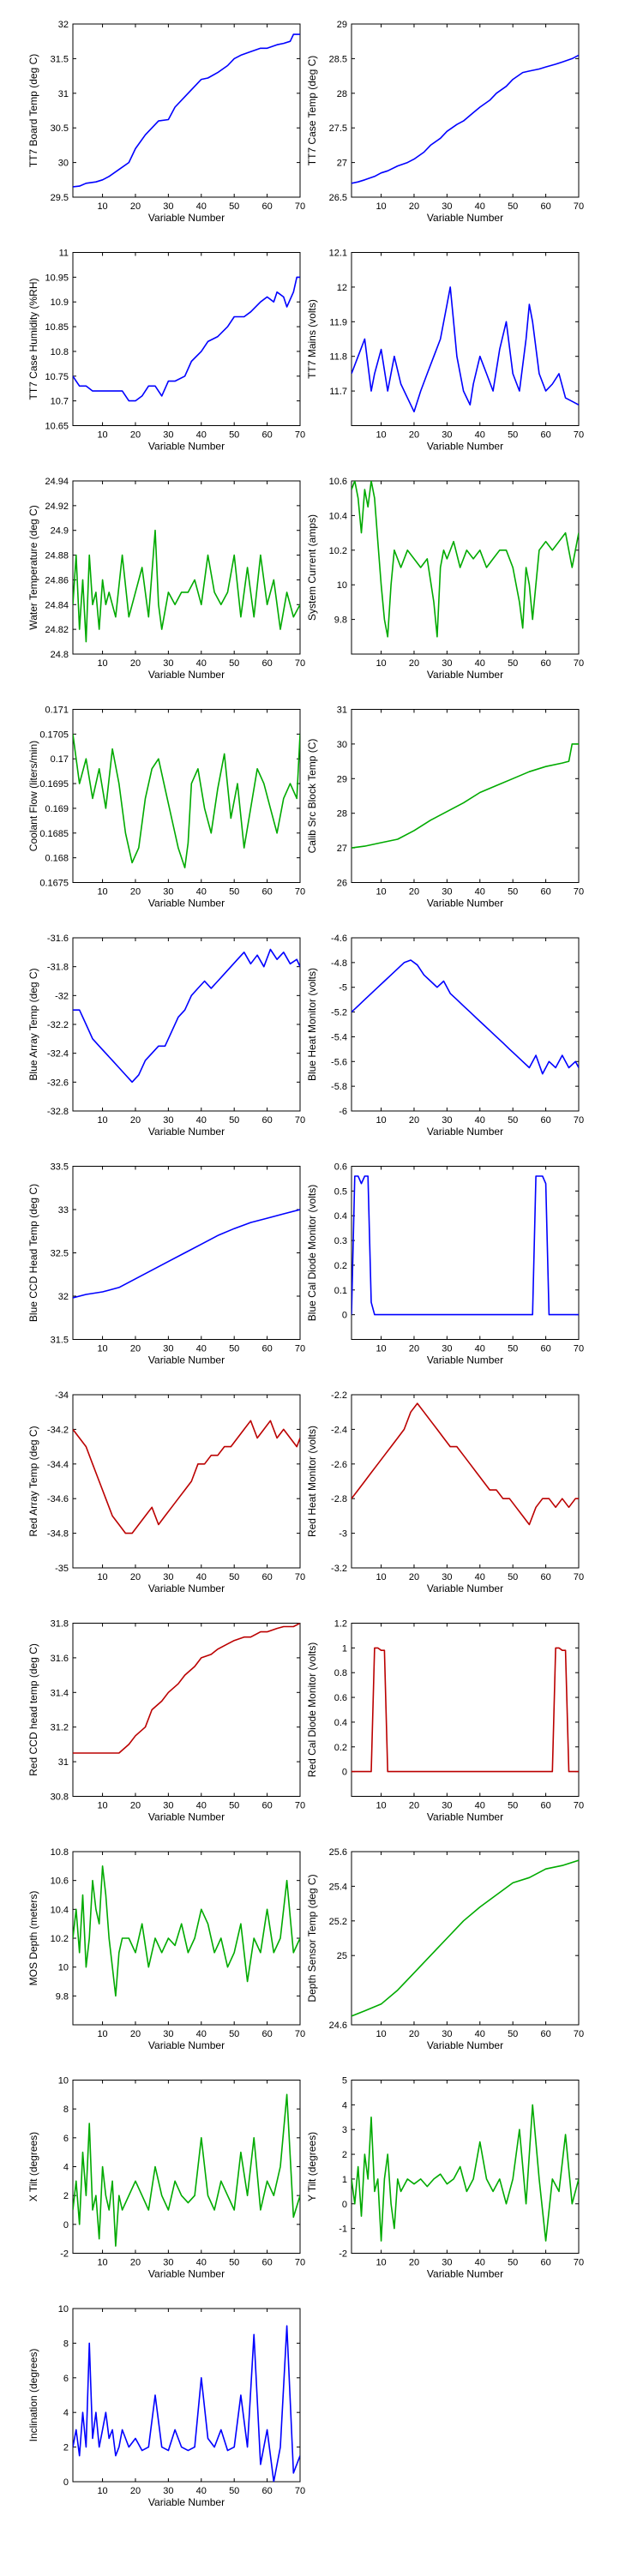 This screenshot has height=2576, width=643. I want to click on y-tick-label: 30.5, so click(60, 128).